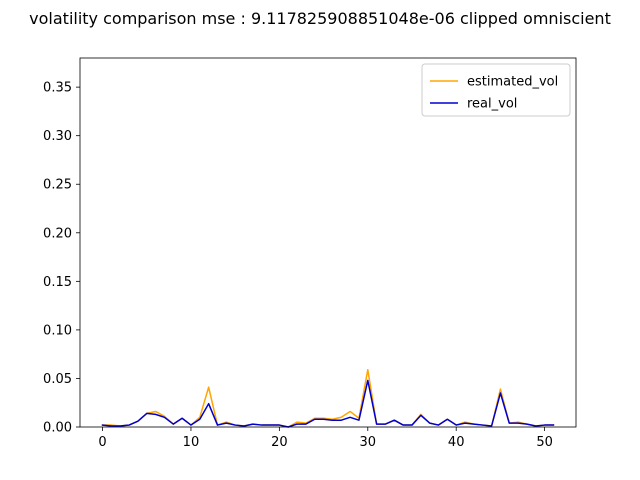  I want to click on legend-box, so click(496, 90).